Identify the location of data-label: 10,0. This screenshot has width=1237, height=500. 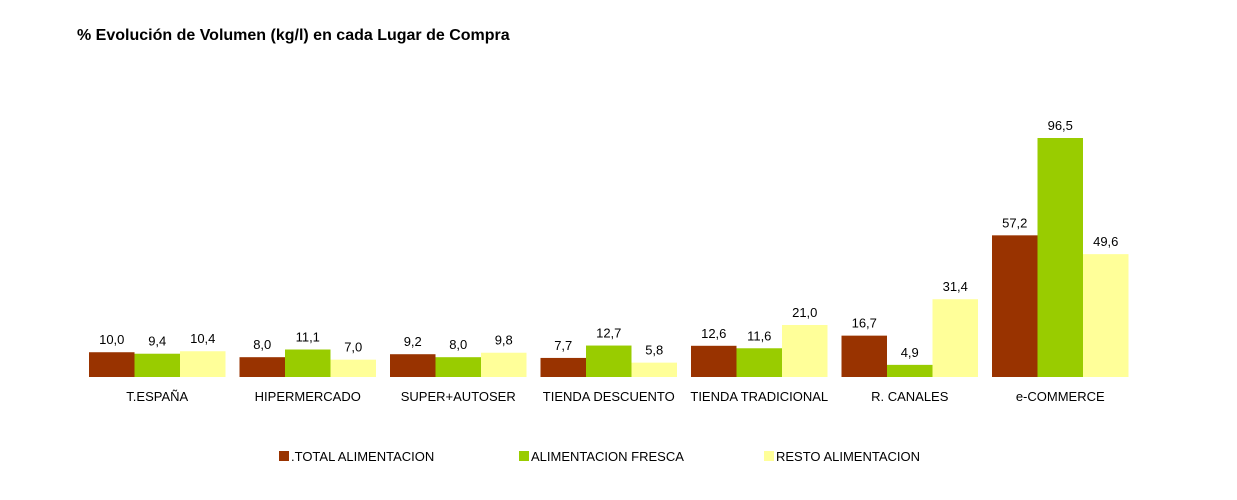
(111, 339).